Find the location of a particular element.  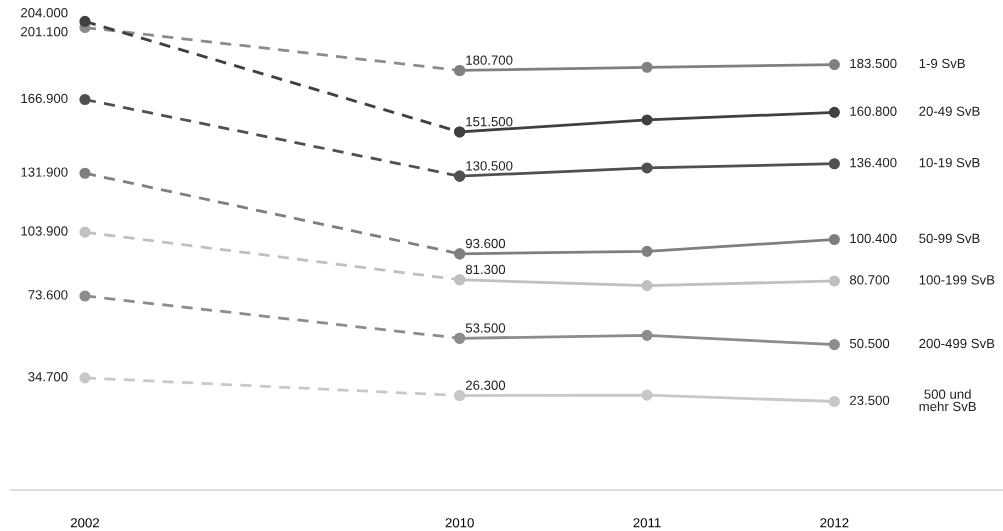

data-label: 53.500 is located at coordinates (485, 328).